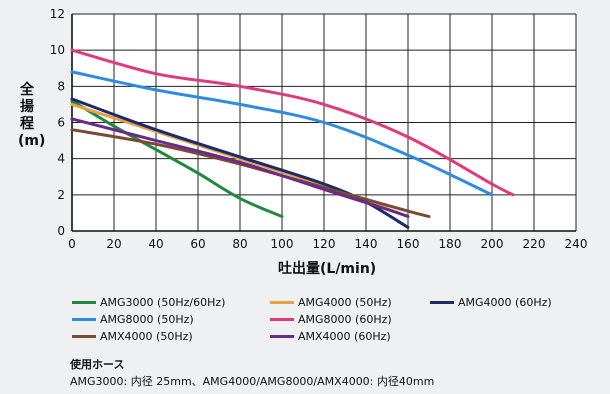  I want to click on y-tick-label: 8, so click(61, 86).